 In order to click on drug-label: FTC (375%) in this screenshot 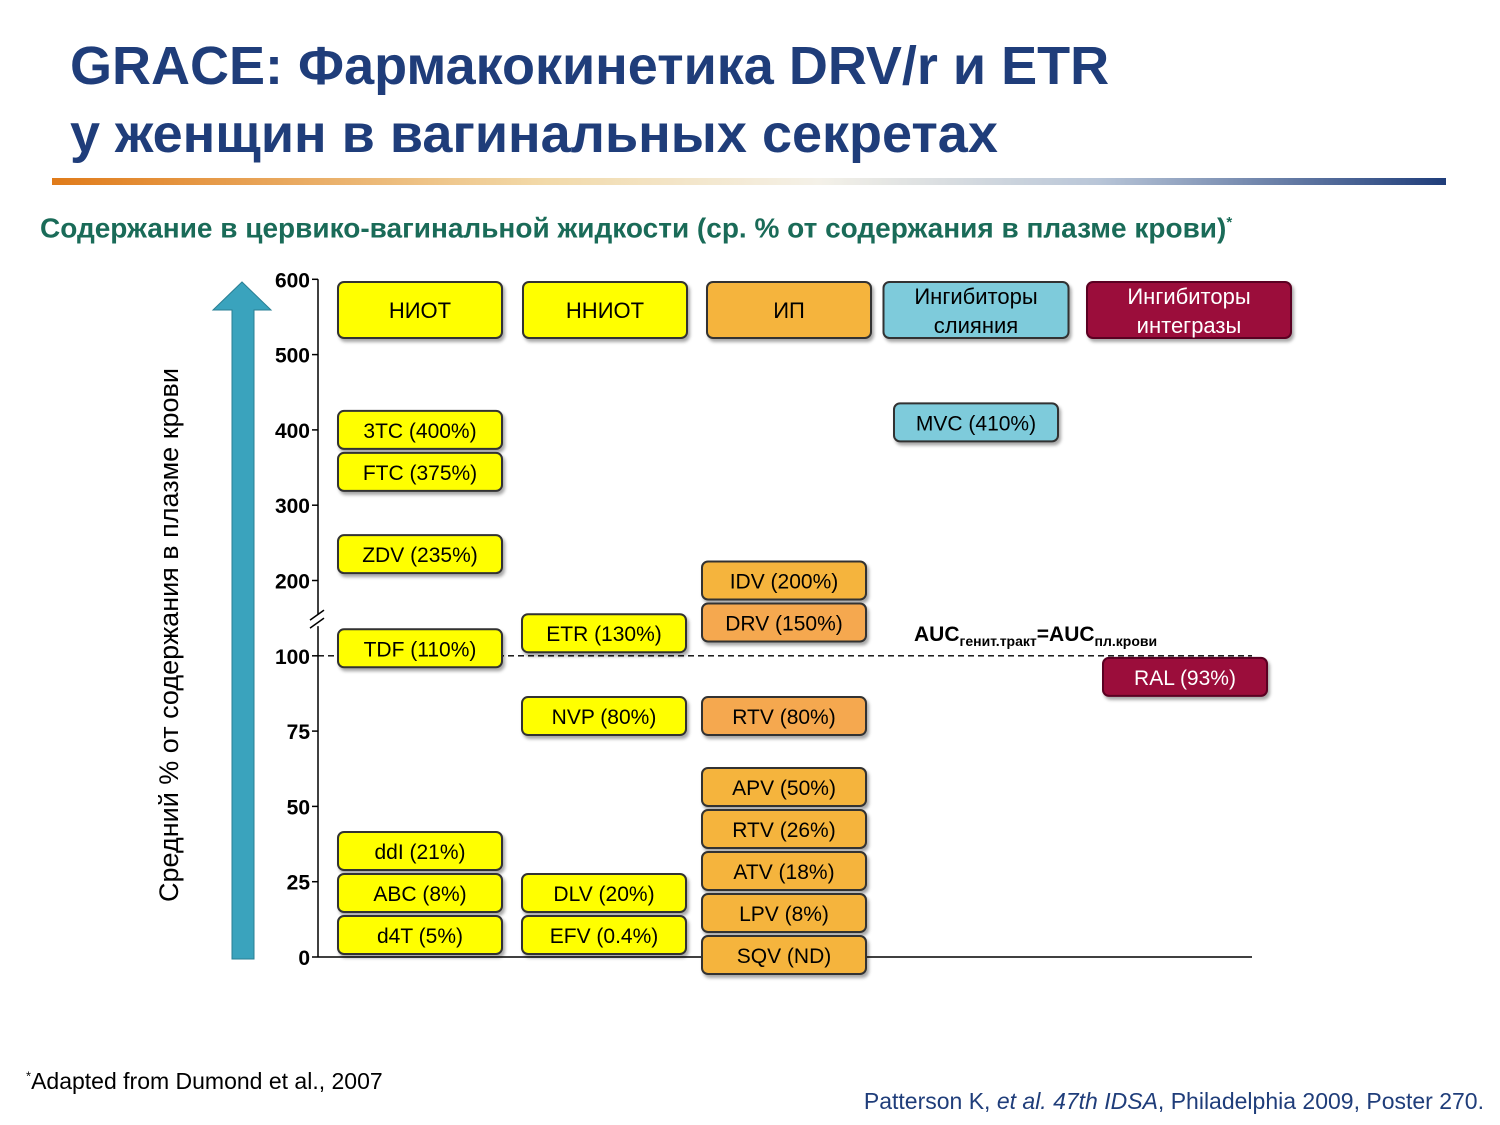, I will do `click(420, 473)`.